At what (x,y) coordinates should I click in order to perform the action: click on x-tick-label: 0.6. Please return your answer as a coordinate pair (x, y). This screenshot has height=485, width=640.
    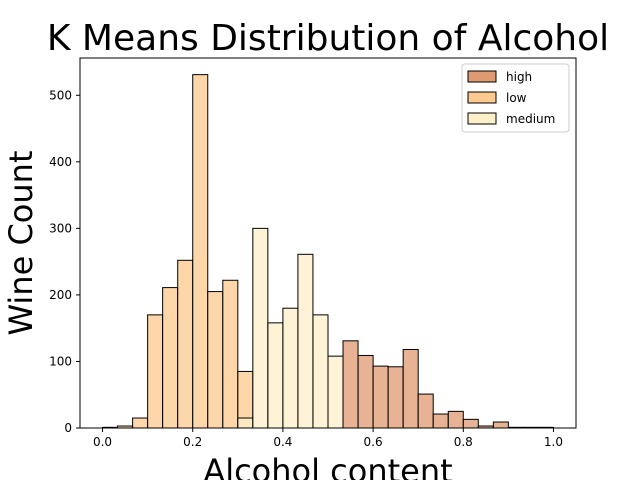
    Looking at the image, I should click on (373, 442).